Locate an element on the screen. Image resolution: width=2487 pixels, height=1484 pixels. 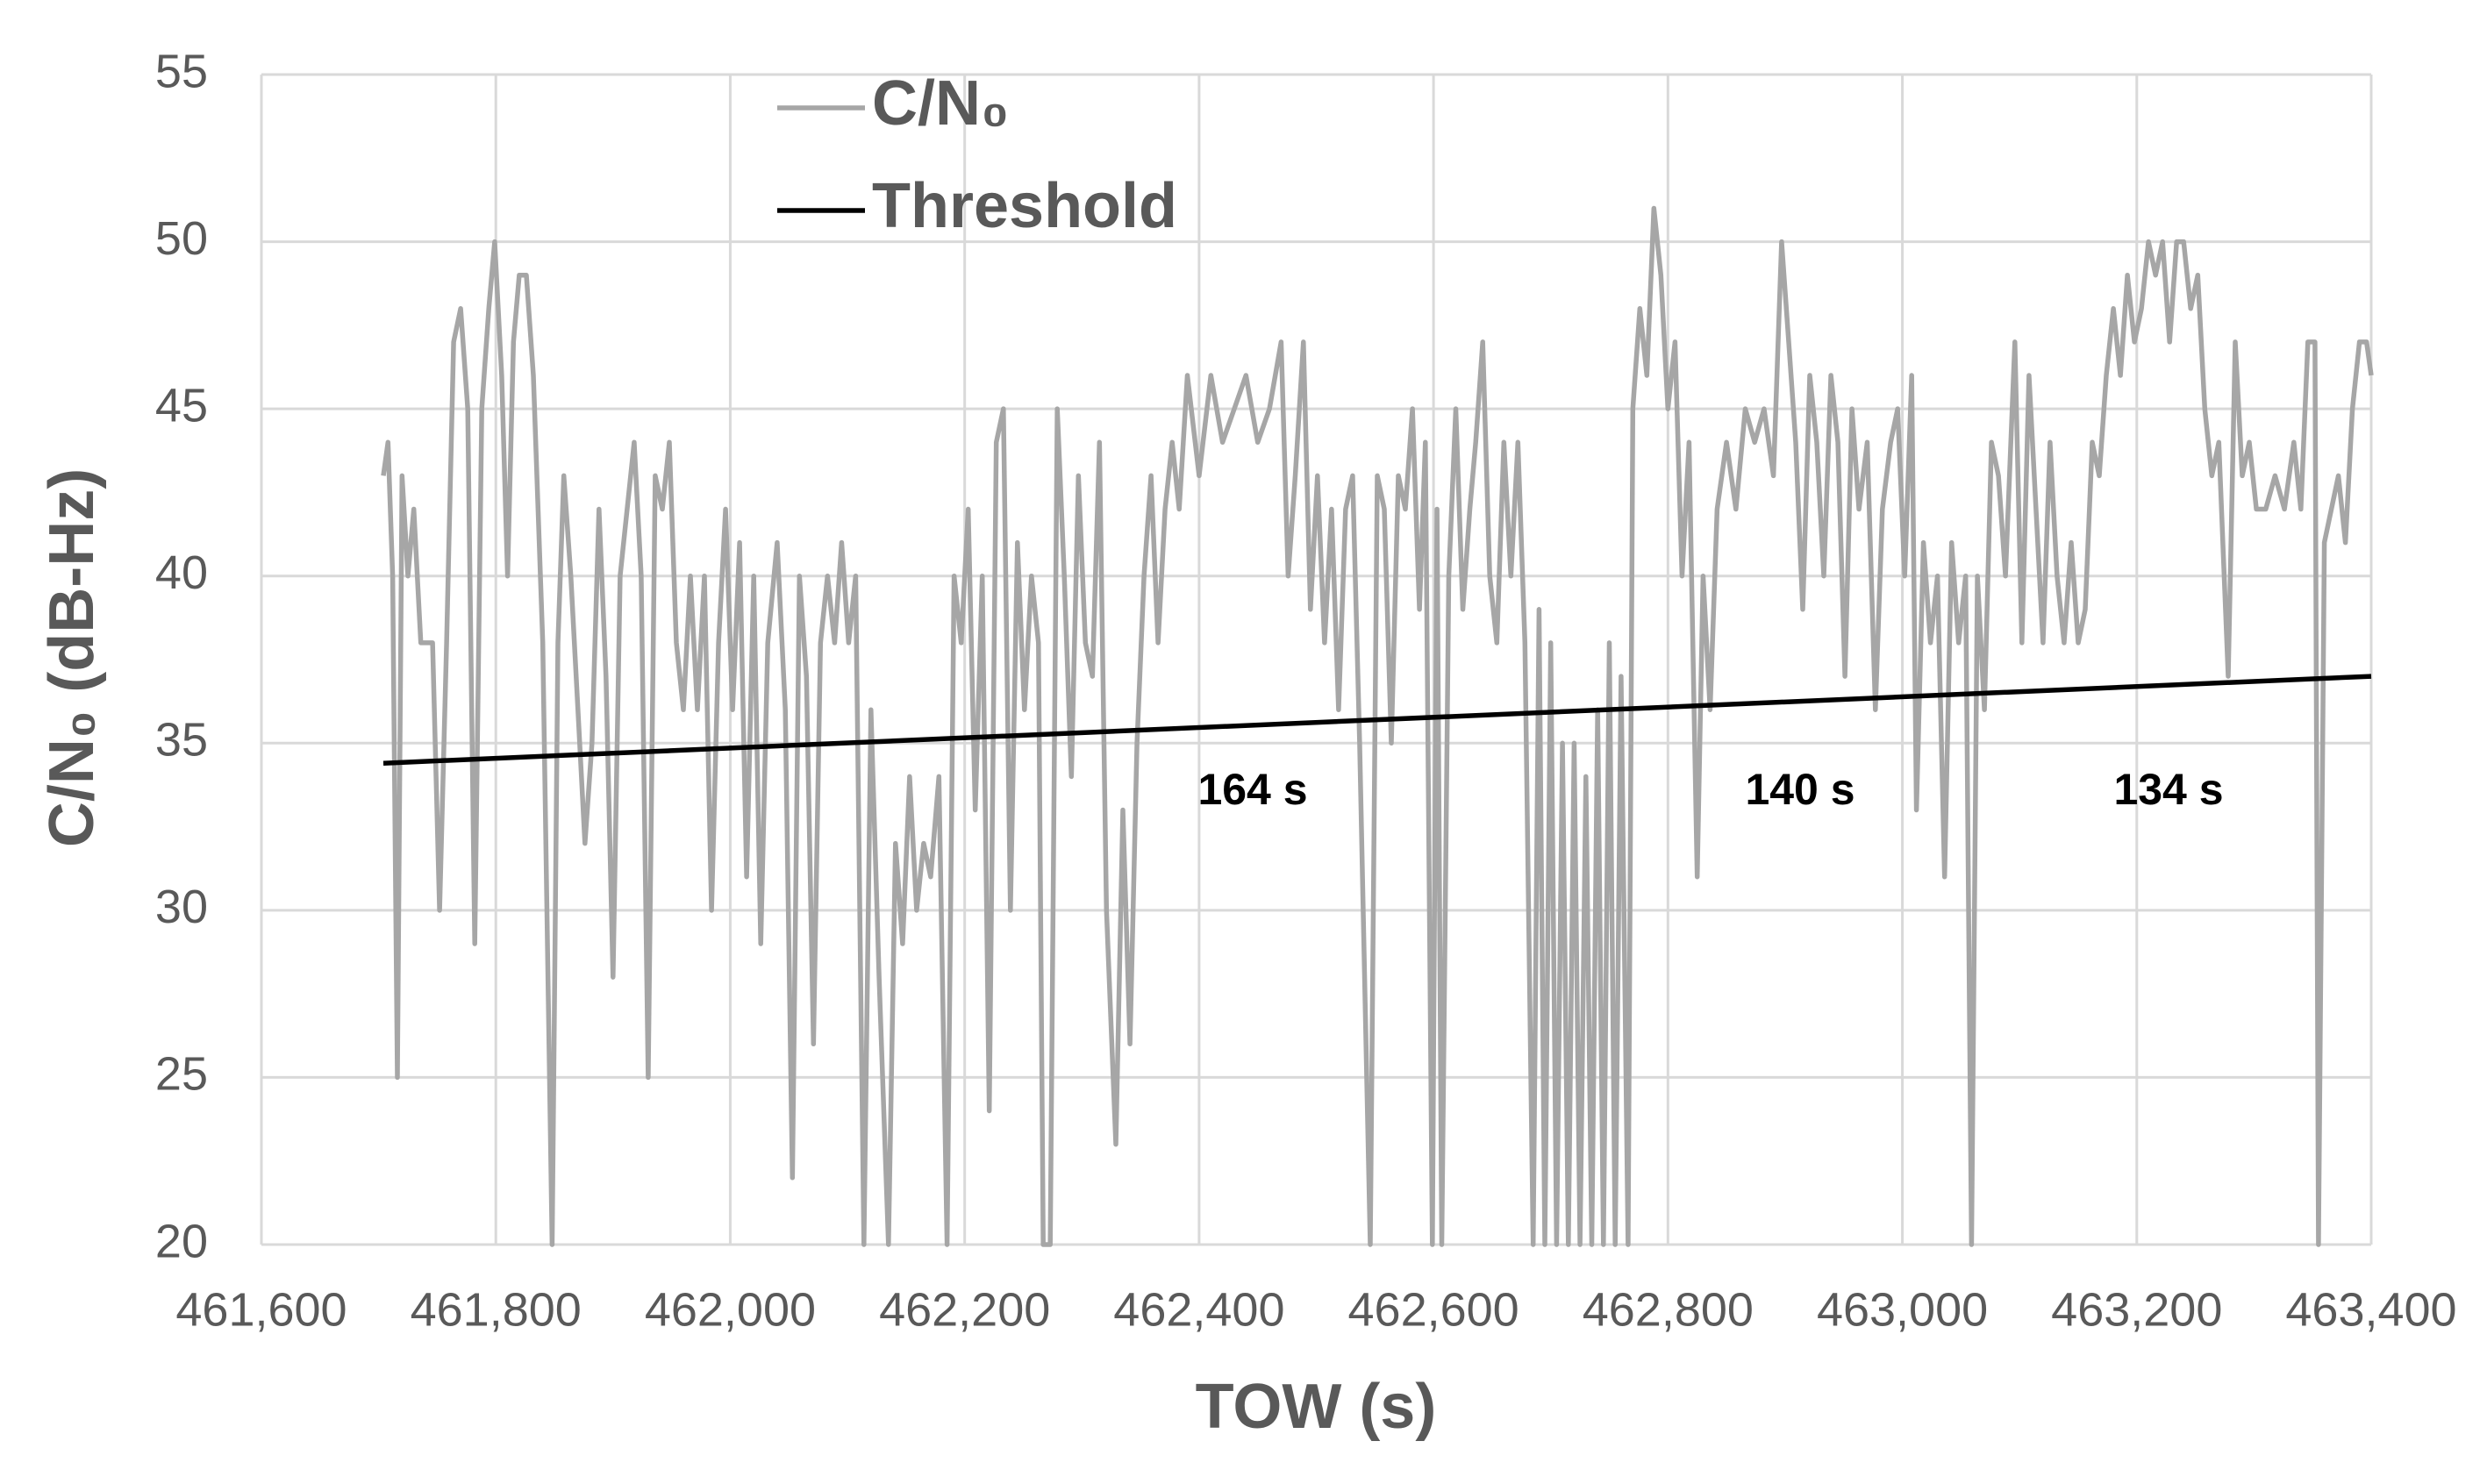
y-tick-label: 40 is located at coordinates (181, 572).